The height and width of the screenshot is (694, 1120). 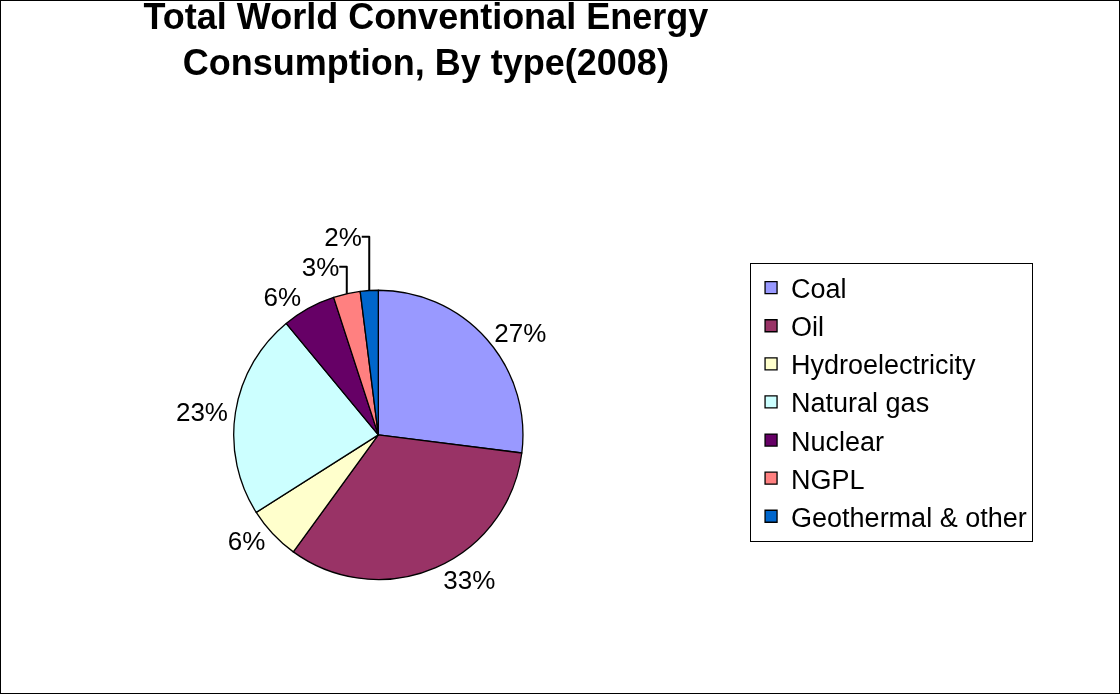 What do you see at coordinates (828, 479) in the screenshot?
I see `legend-label: NGPL` at bounding box center [828, 479].